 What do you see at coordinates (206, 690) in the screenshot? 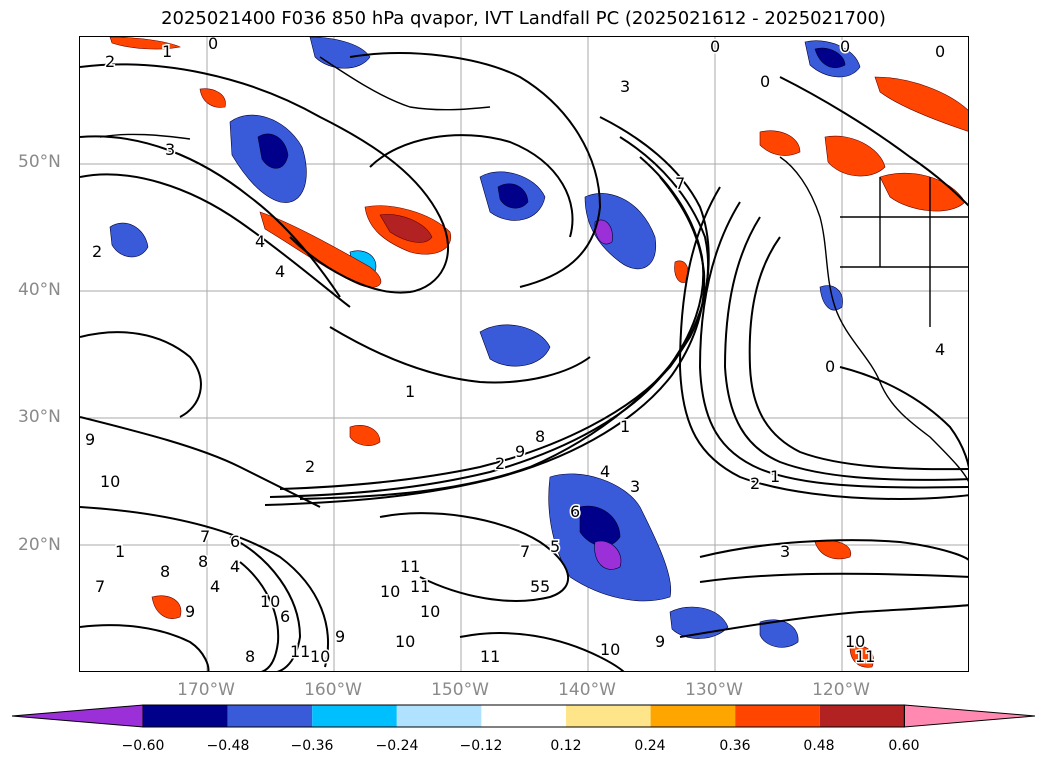
I see `lon-tick-label: 170°W` at bounding box center [206, 690].